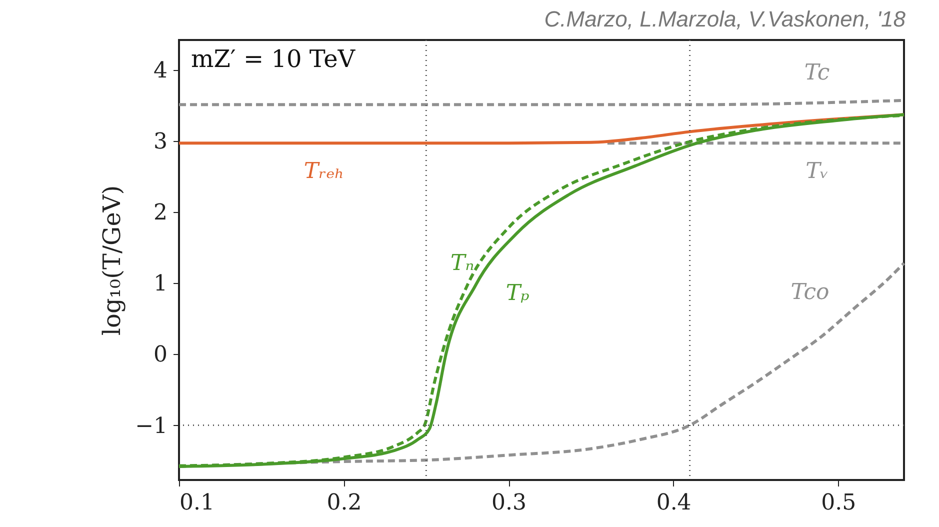  What do you see at coordinates (462, 263) in the screenshot?
I see `series-label: Tₙ` at bounding box center [462, 263].